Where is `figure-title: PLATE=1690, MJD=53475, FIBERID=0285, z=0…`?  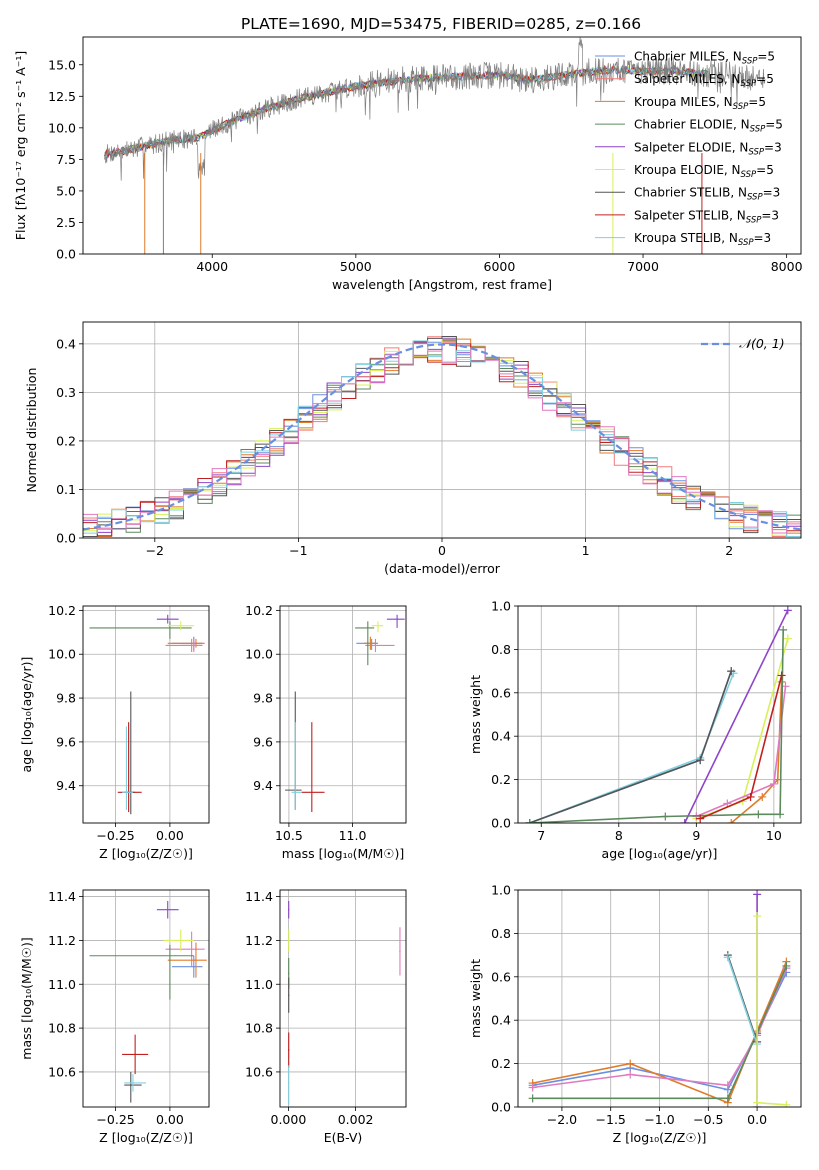 figure-title: PLATE=1690, MJD=53475, FIBERID=0285, z=0… is located at coordinates (441, 24).